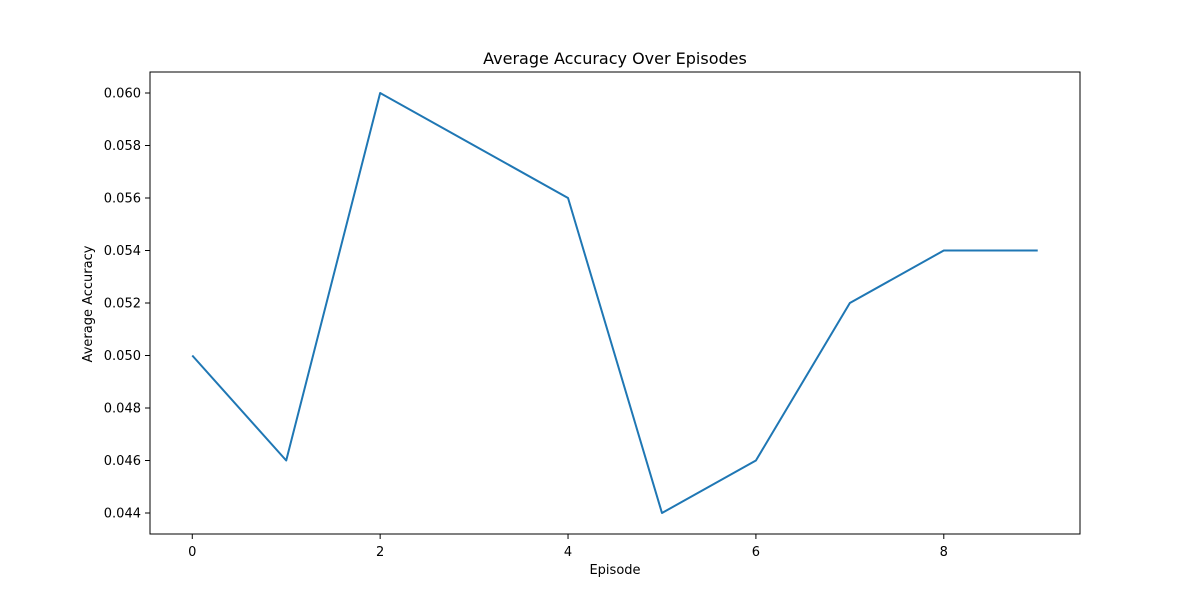 This screenshot has width=1200, height=600. I want to click on y-tick-label: 0.054, so click(122, 251).